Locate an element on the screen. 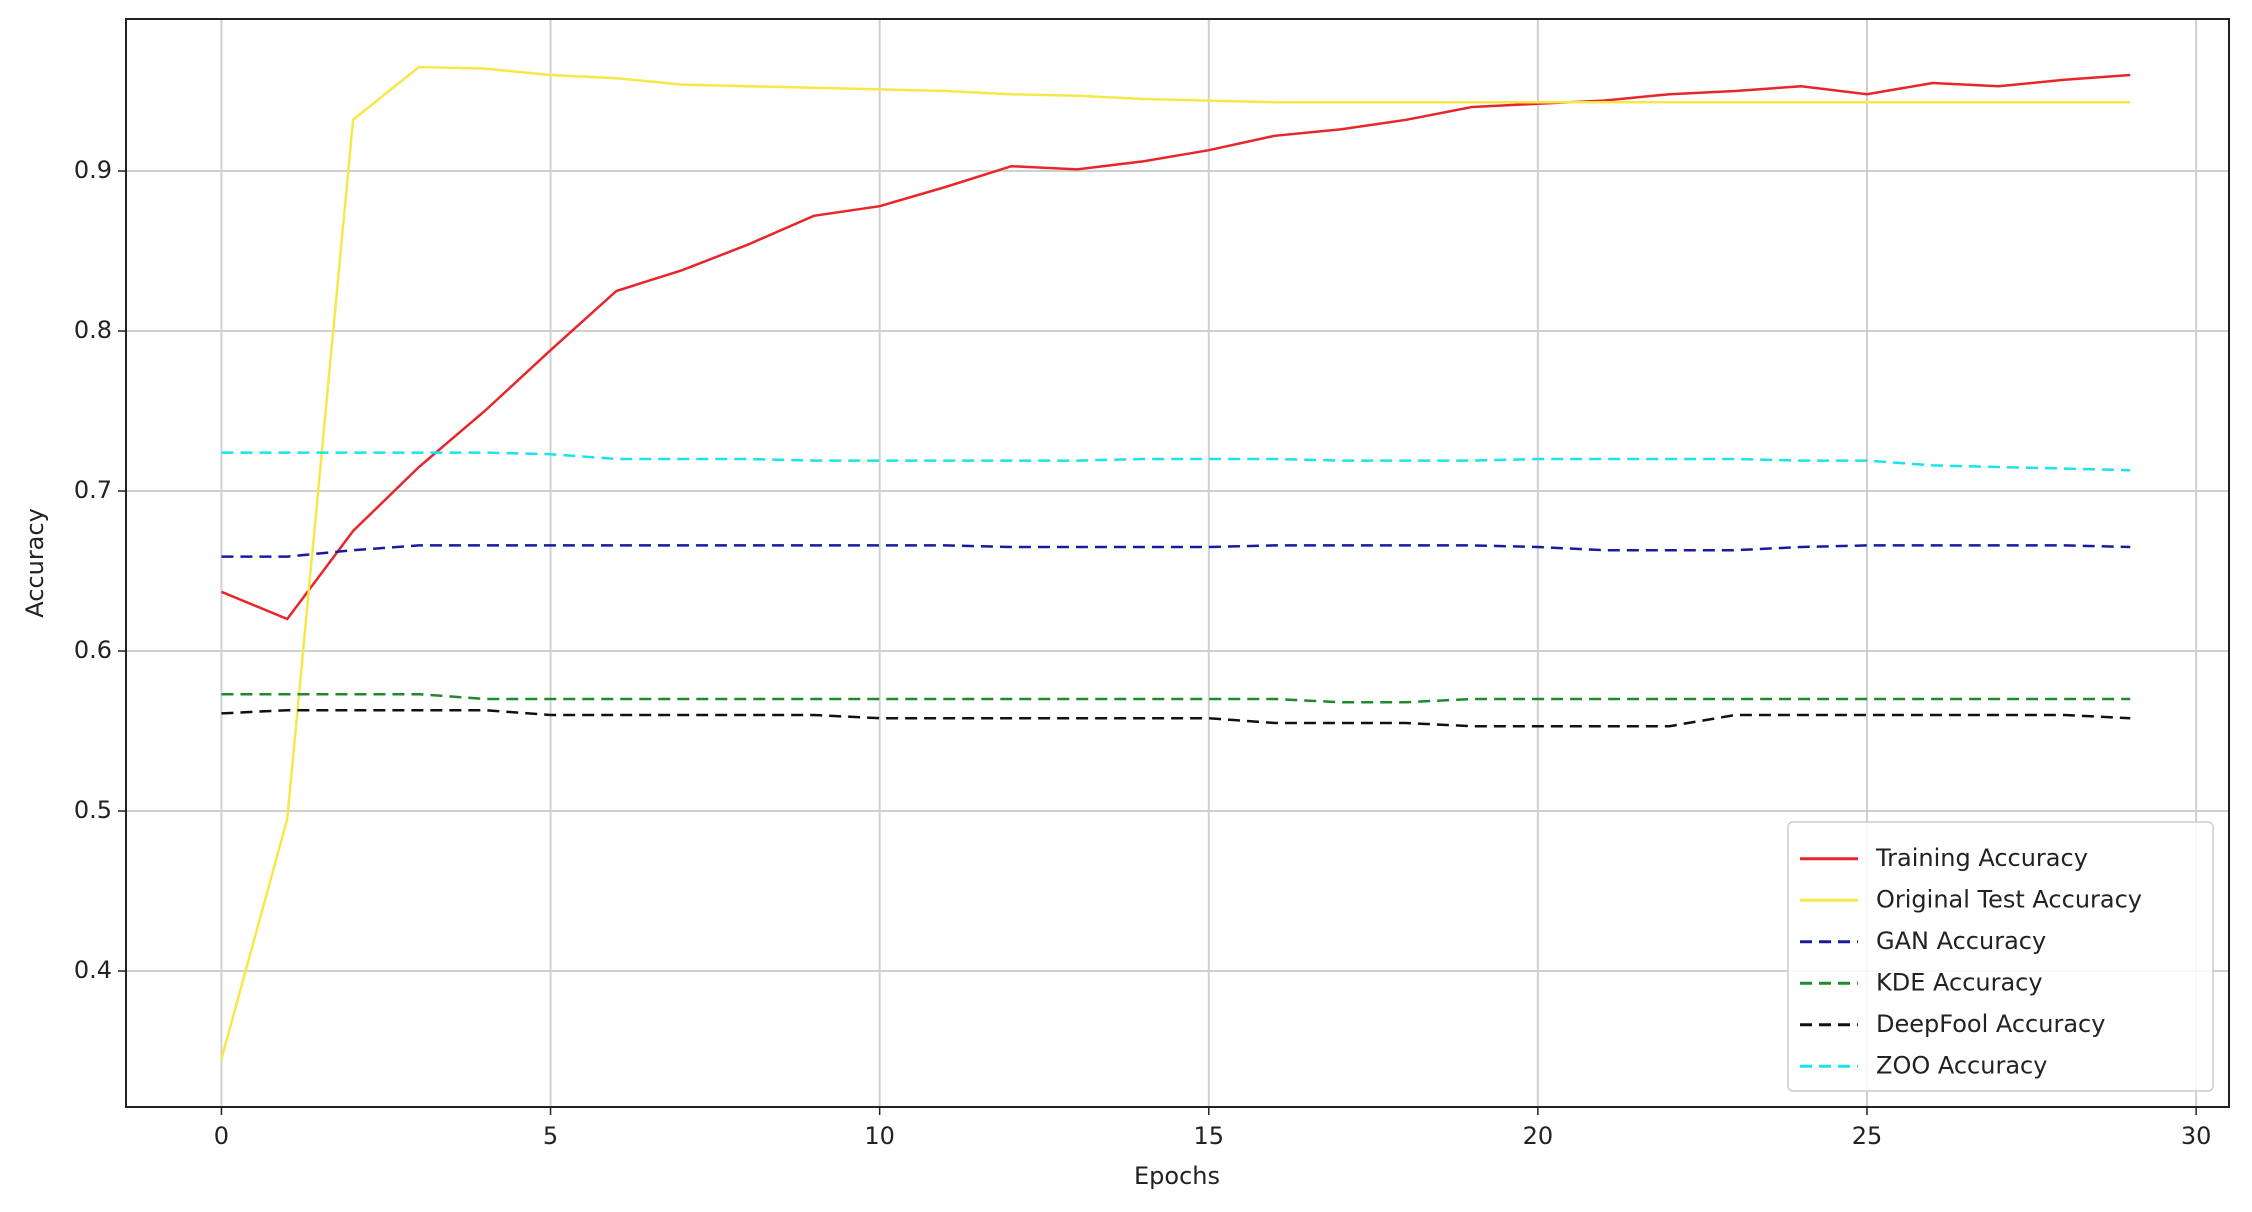 This screenshot has width=2252, height=1212. x-tick-label: 25 is located at coordinates (1867, 1136).